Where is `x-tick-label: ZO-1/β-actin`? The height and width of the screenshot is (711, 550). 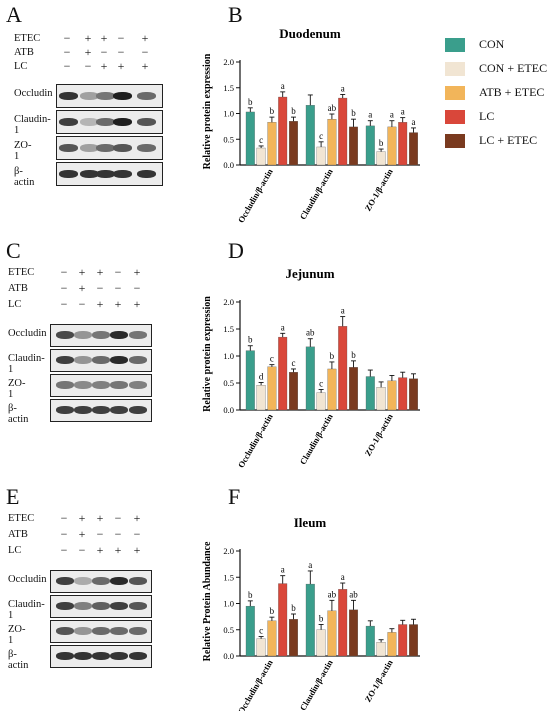
x-tick-label: ZO-1/β-actin is located at coordinates (379, 681).